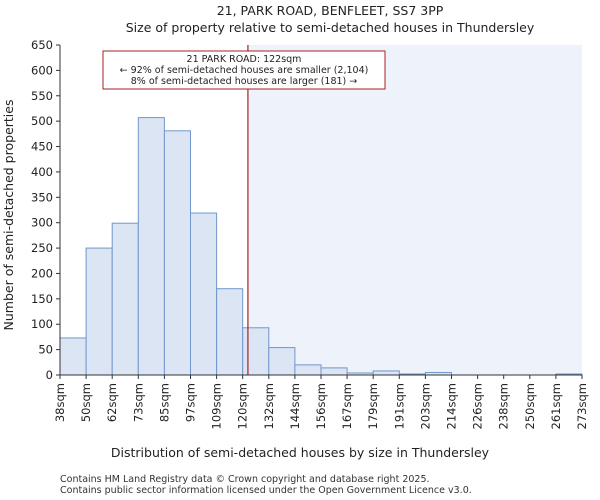  Describe the element at coordinates (244, 59) in the screenshot. I see `annotation-line-1: 21 PARK ROAD: 122sqm` at that location.